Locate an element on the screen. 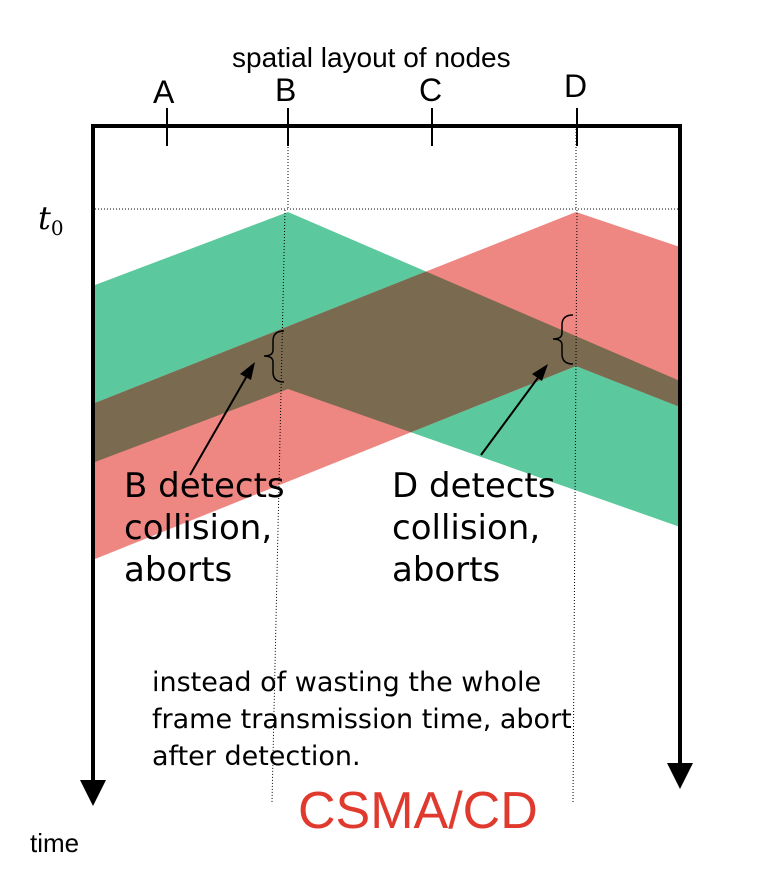 The height and width of the screenshot is (884, 762). protocol-label: CSMA/CD is located at coordinates (418, 811).